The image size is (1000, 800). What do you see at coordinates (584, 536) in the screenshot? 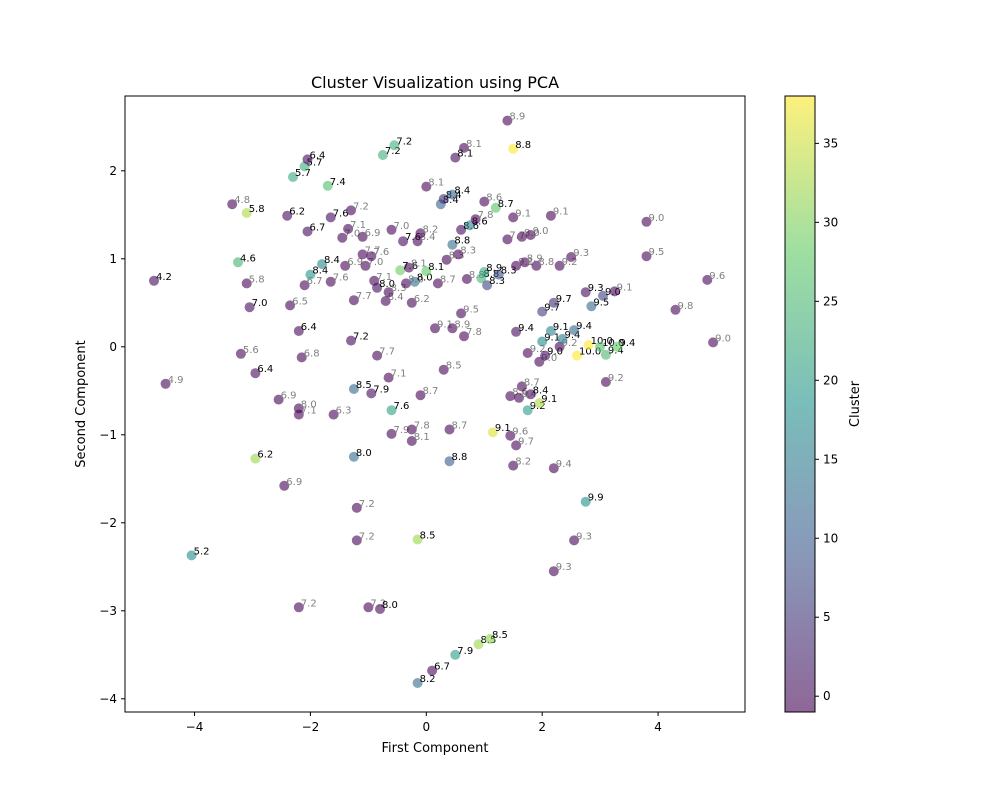
I see `point-label: 9.3` at bounding box center [584, 536].